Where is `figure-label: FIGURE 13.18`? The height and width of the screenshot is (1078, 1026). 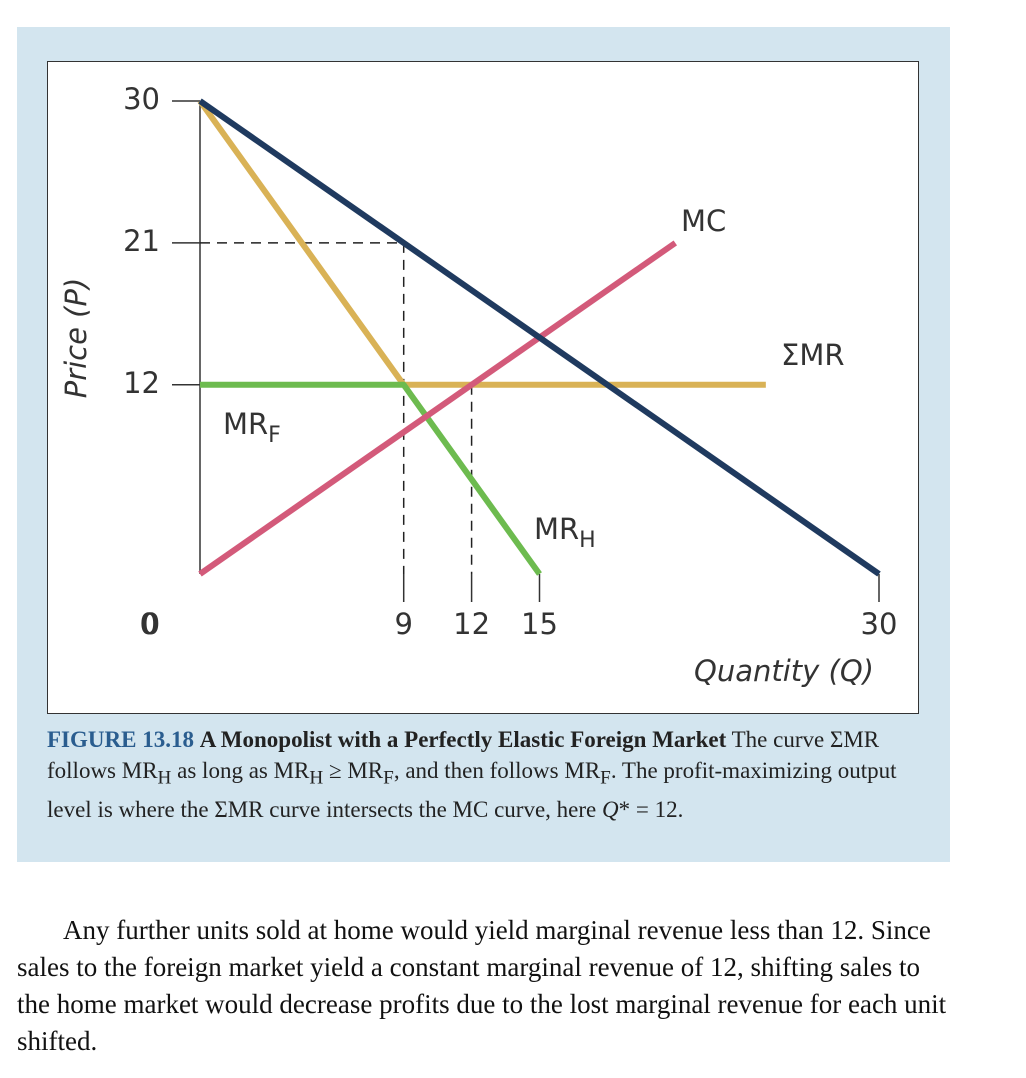
figure-label: FIGURE 13.18 is located at coordinates (120, 739).